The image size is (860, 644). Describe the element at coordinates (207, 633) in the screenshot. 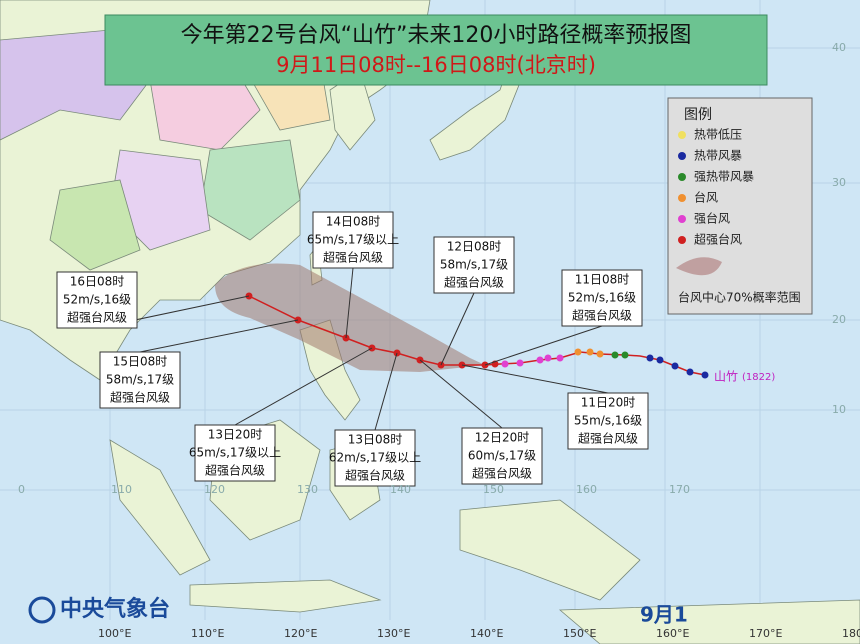

I see `lon-label: 110°E` at that location.